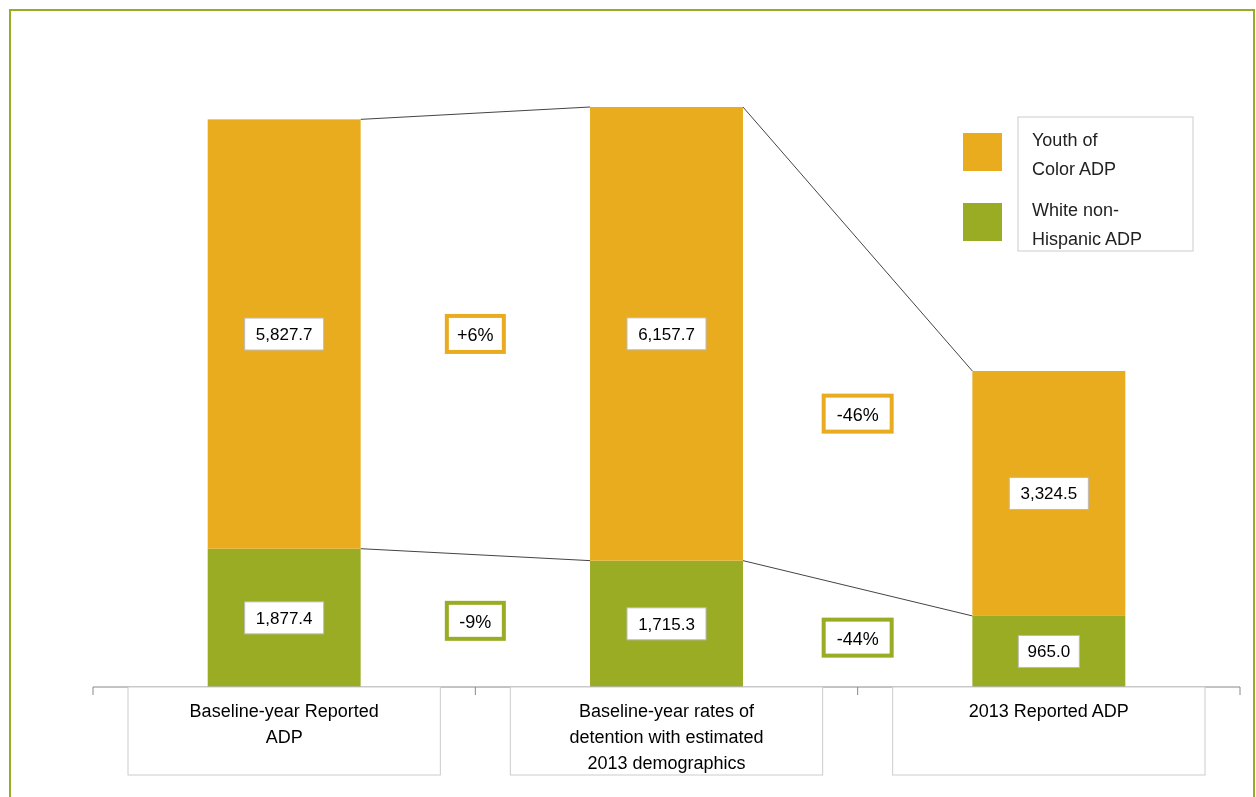  I want to click on data-label: 6,157.7, so click(666, 334).